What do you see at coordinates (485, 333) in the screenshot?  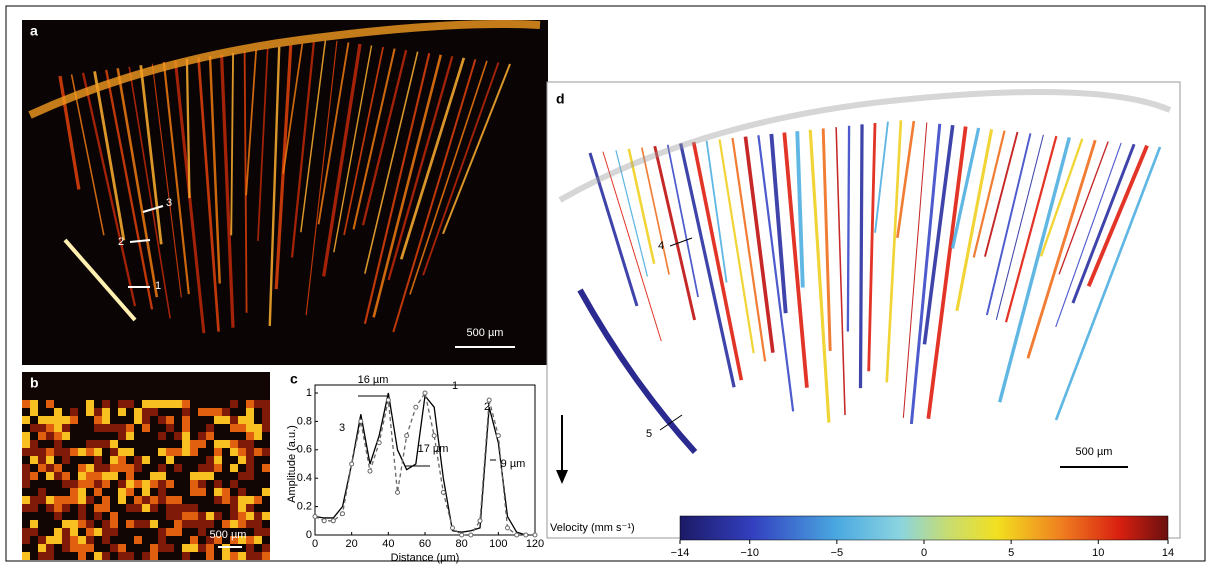 I see `scale-bar-label: 500 µm` at bounding box center [485, 333].